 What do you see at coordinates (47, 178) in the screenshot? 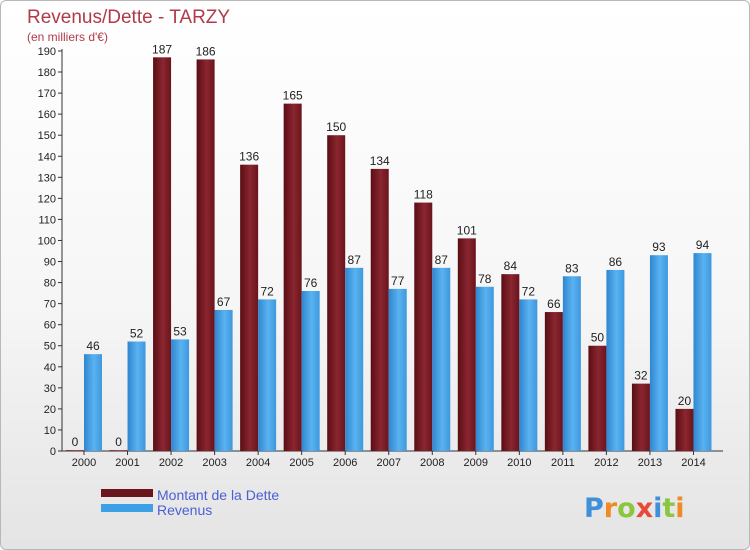
I see `y-tick-label: 130` at bounding box center [47, 178].